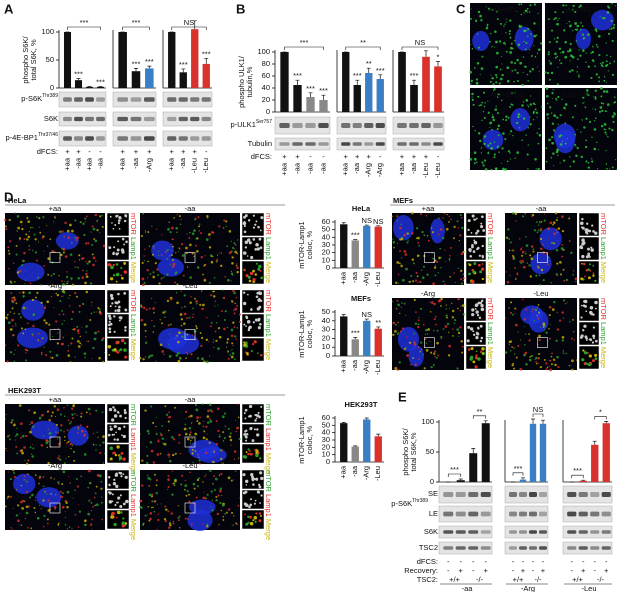 The image size is (617, 592). Describe the element at coordinates (268, 272) in the screenshot. I see `channel-name: Merge` at that location.